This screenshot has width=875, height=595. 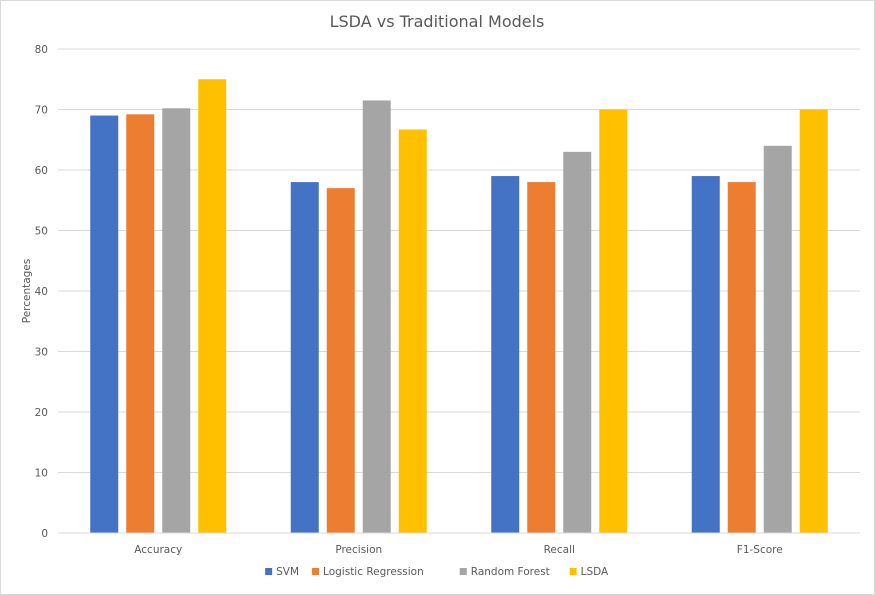 I want to click on y-tick-label: 50, so click(x=41, y=232).